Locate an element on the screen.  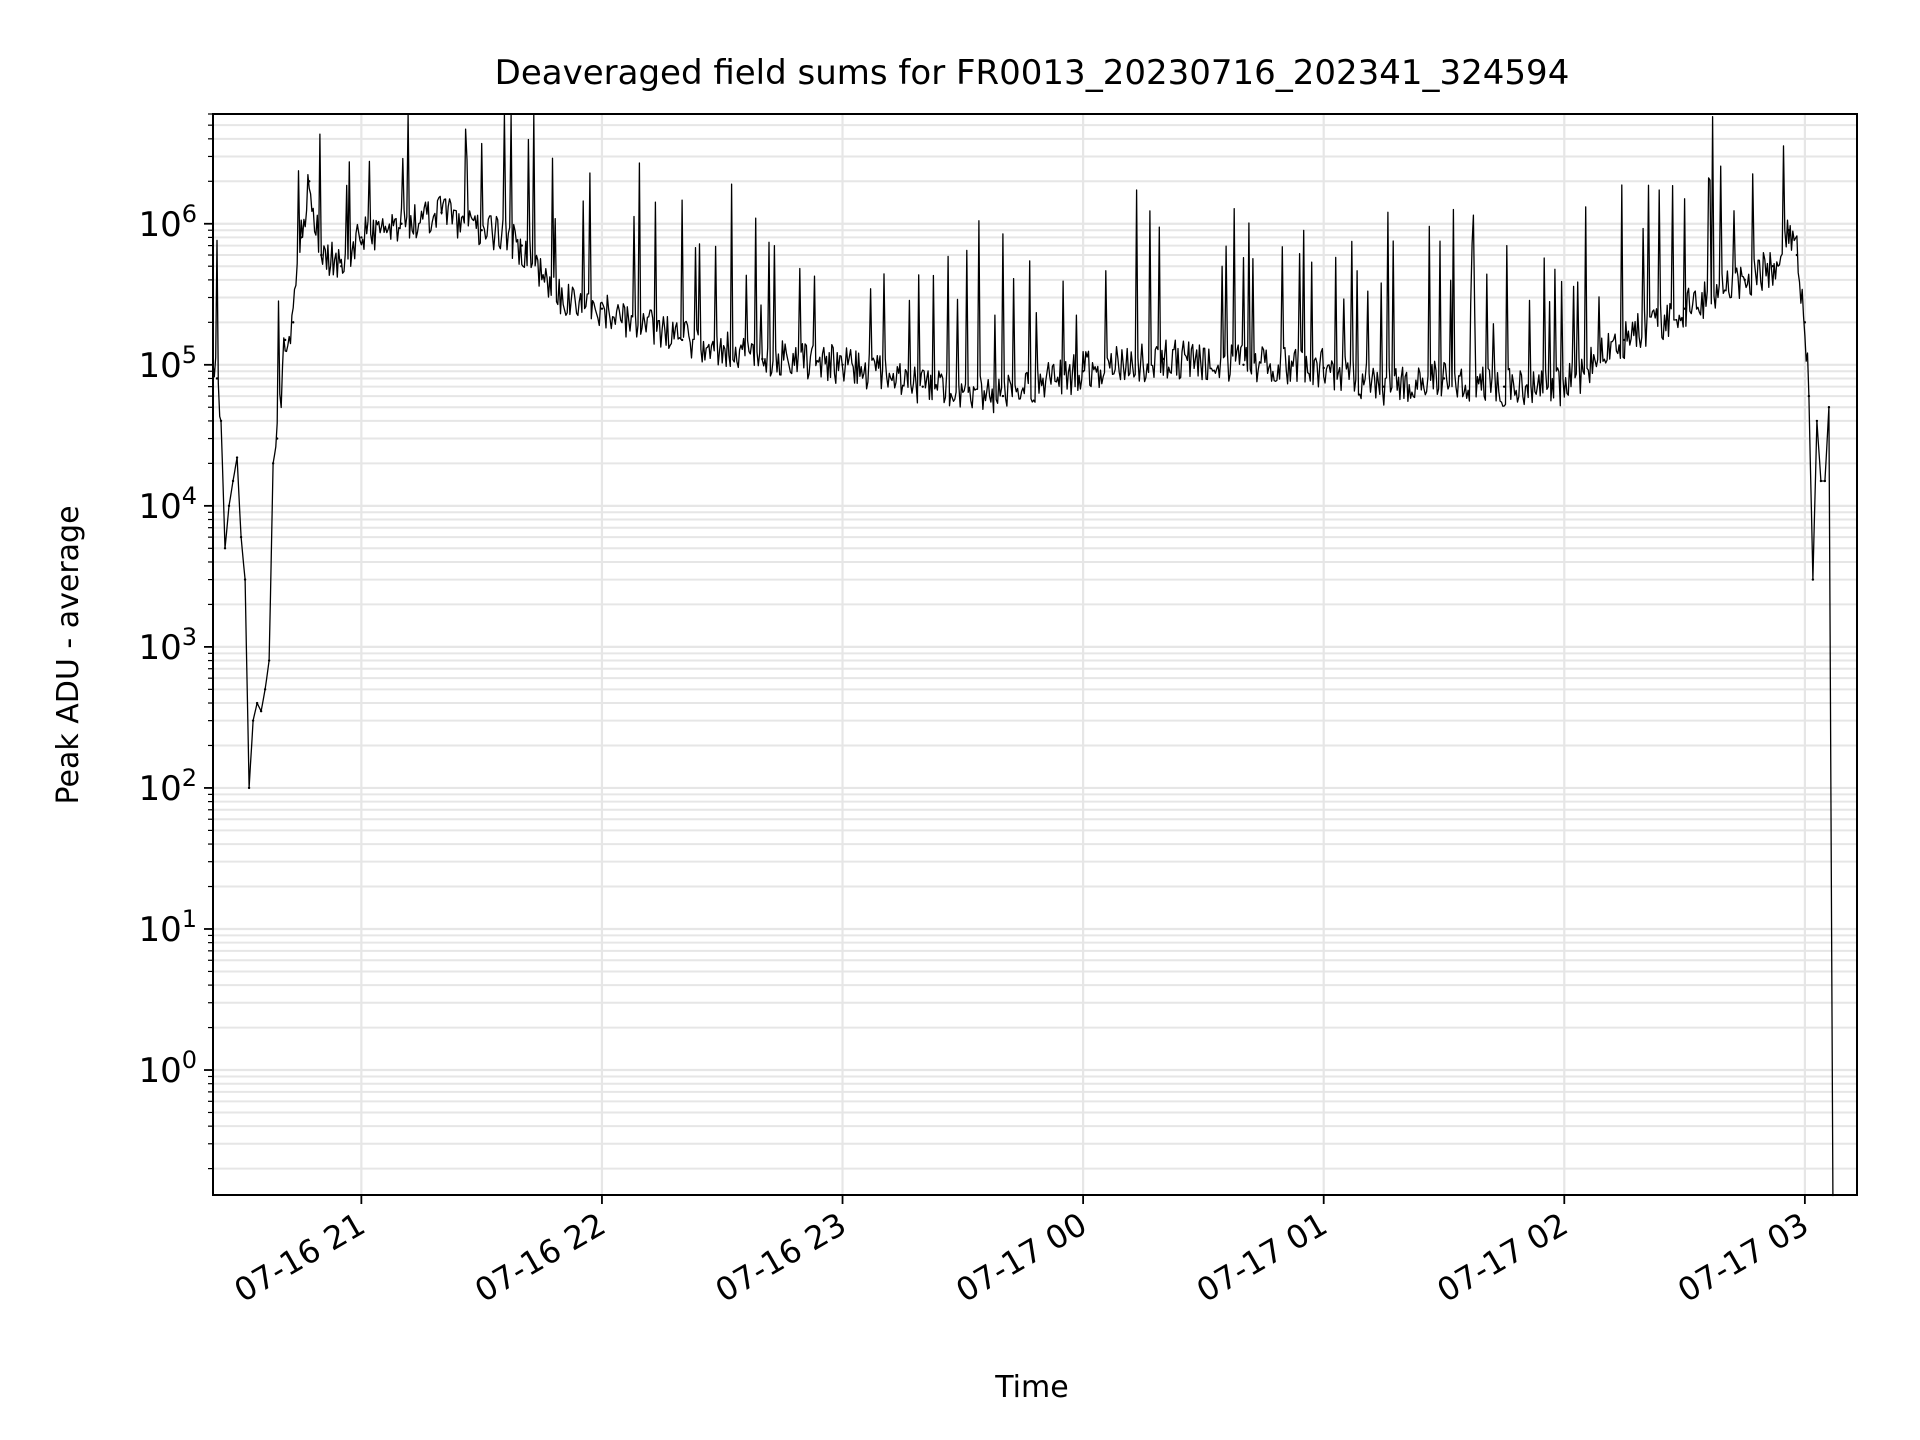
y-tick-label: 10² is located at coordinates (167, 786).